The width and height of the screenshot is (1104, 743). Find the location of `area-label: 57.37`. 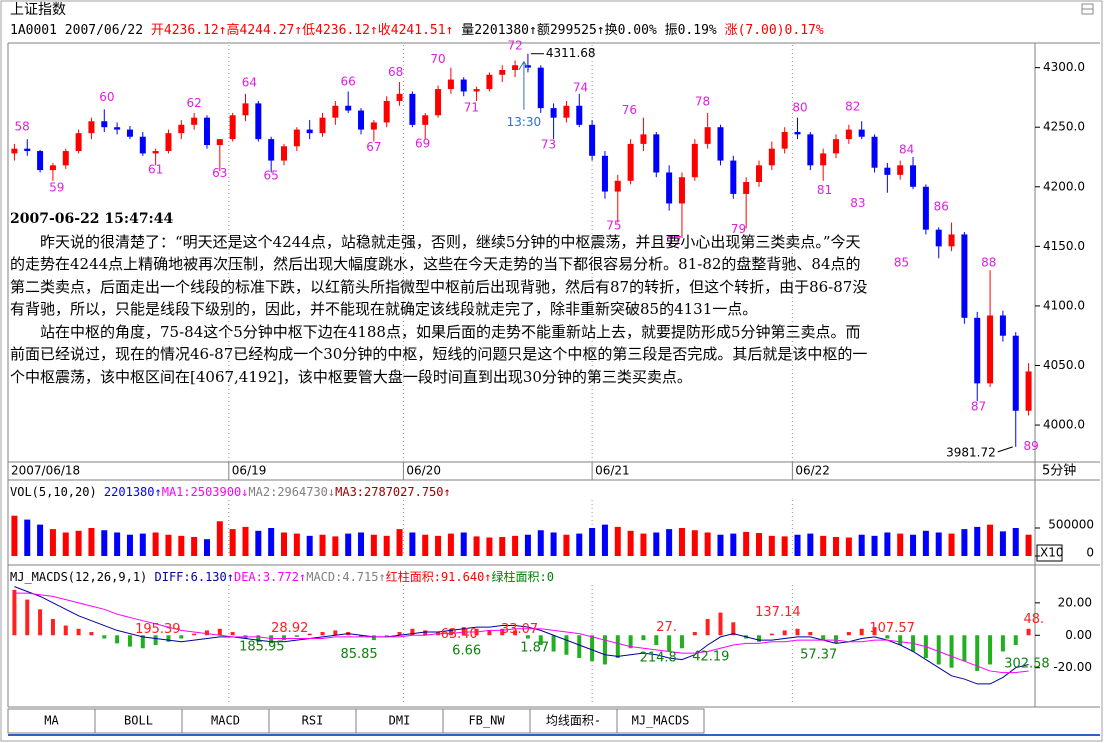

area-label: 57.37 is located at coordinates (818, 654).